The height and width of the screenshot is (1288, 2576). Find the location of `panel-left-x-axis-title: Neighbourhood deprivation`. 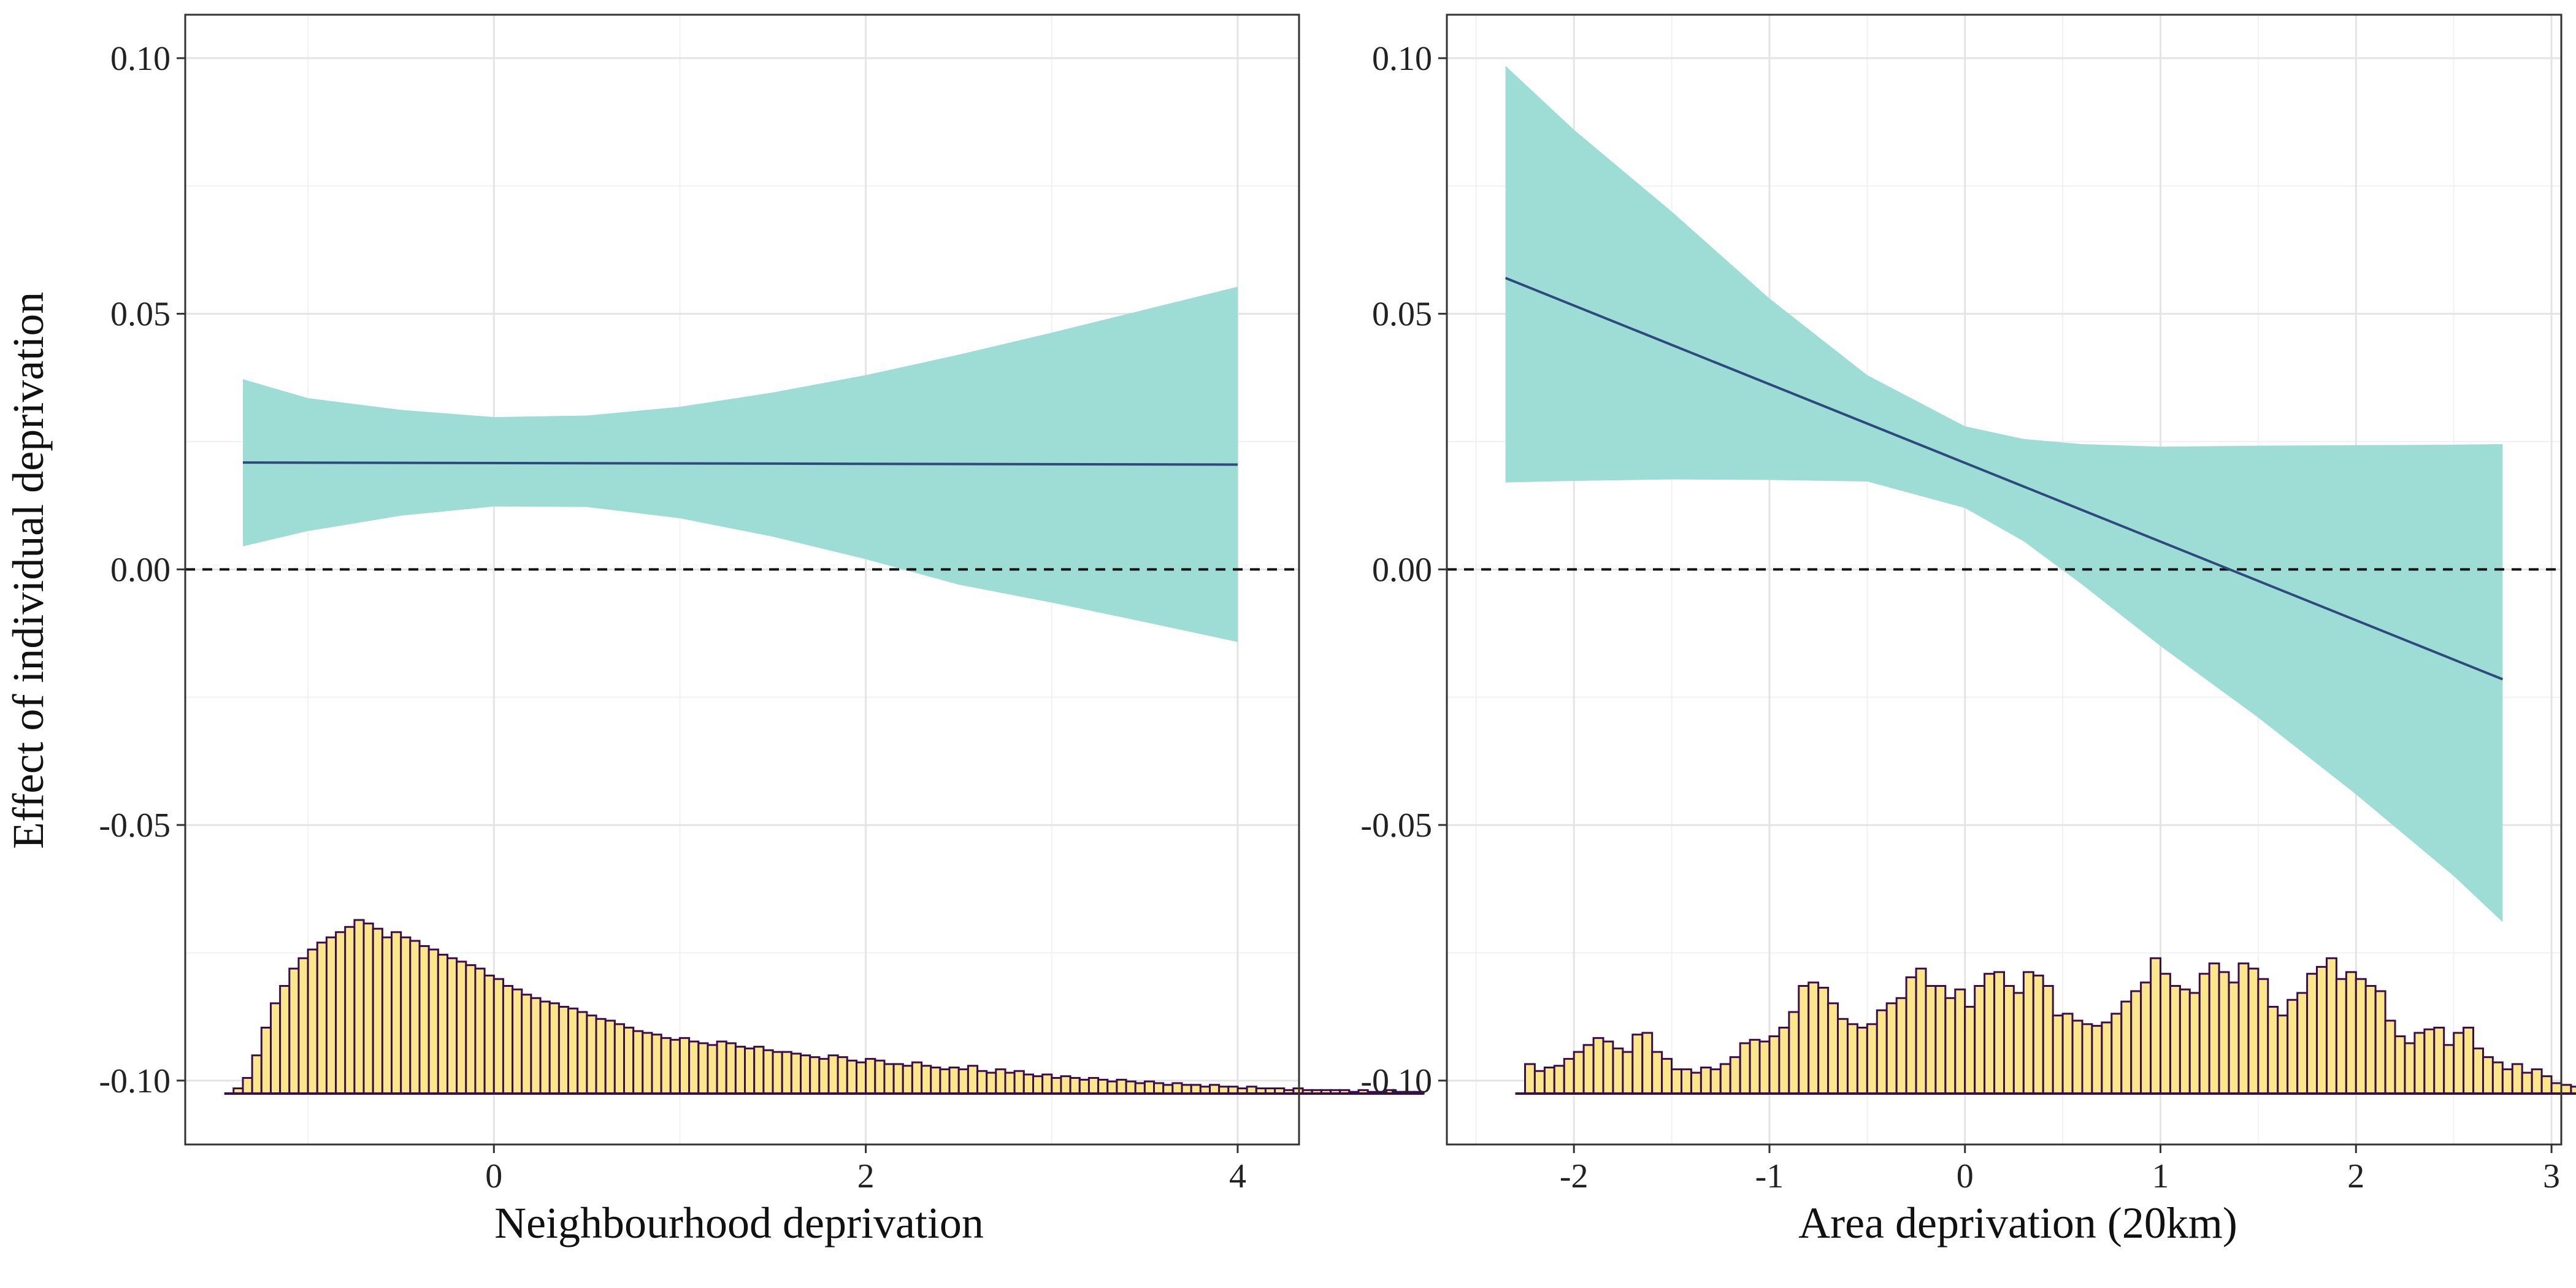

panel-left-x-axis-title: Neighbourhood deprivation is located at coordinates (739, 1223).